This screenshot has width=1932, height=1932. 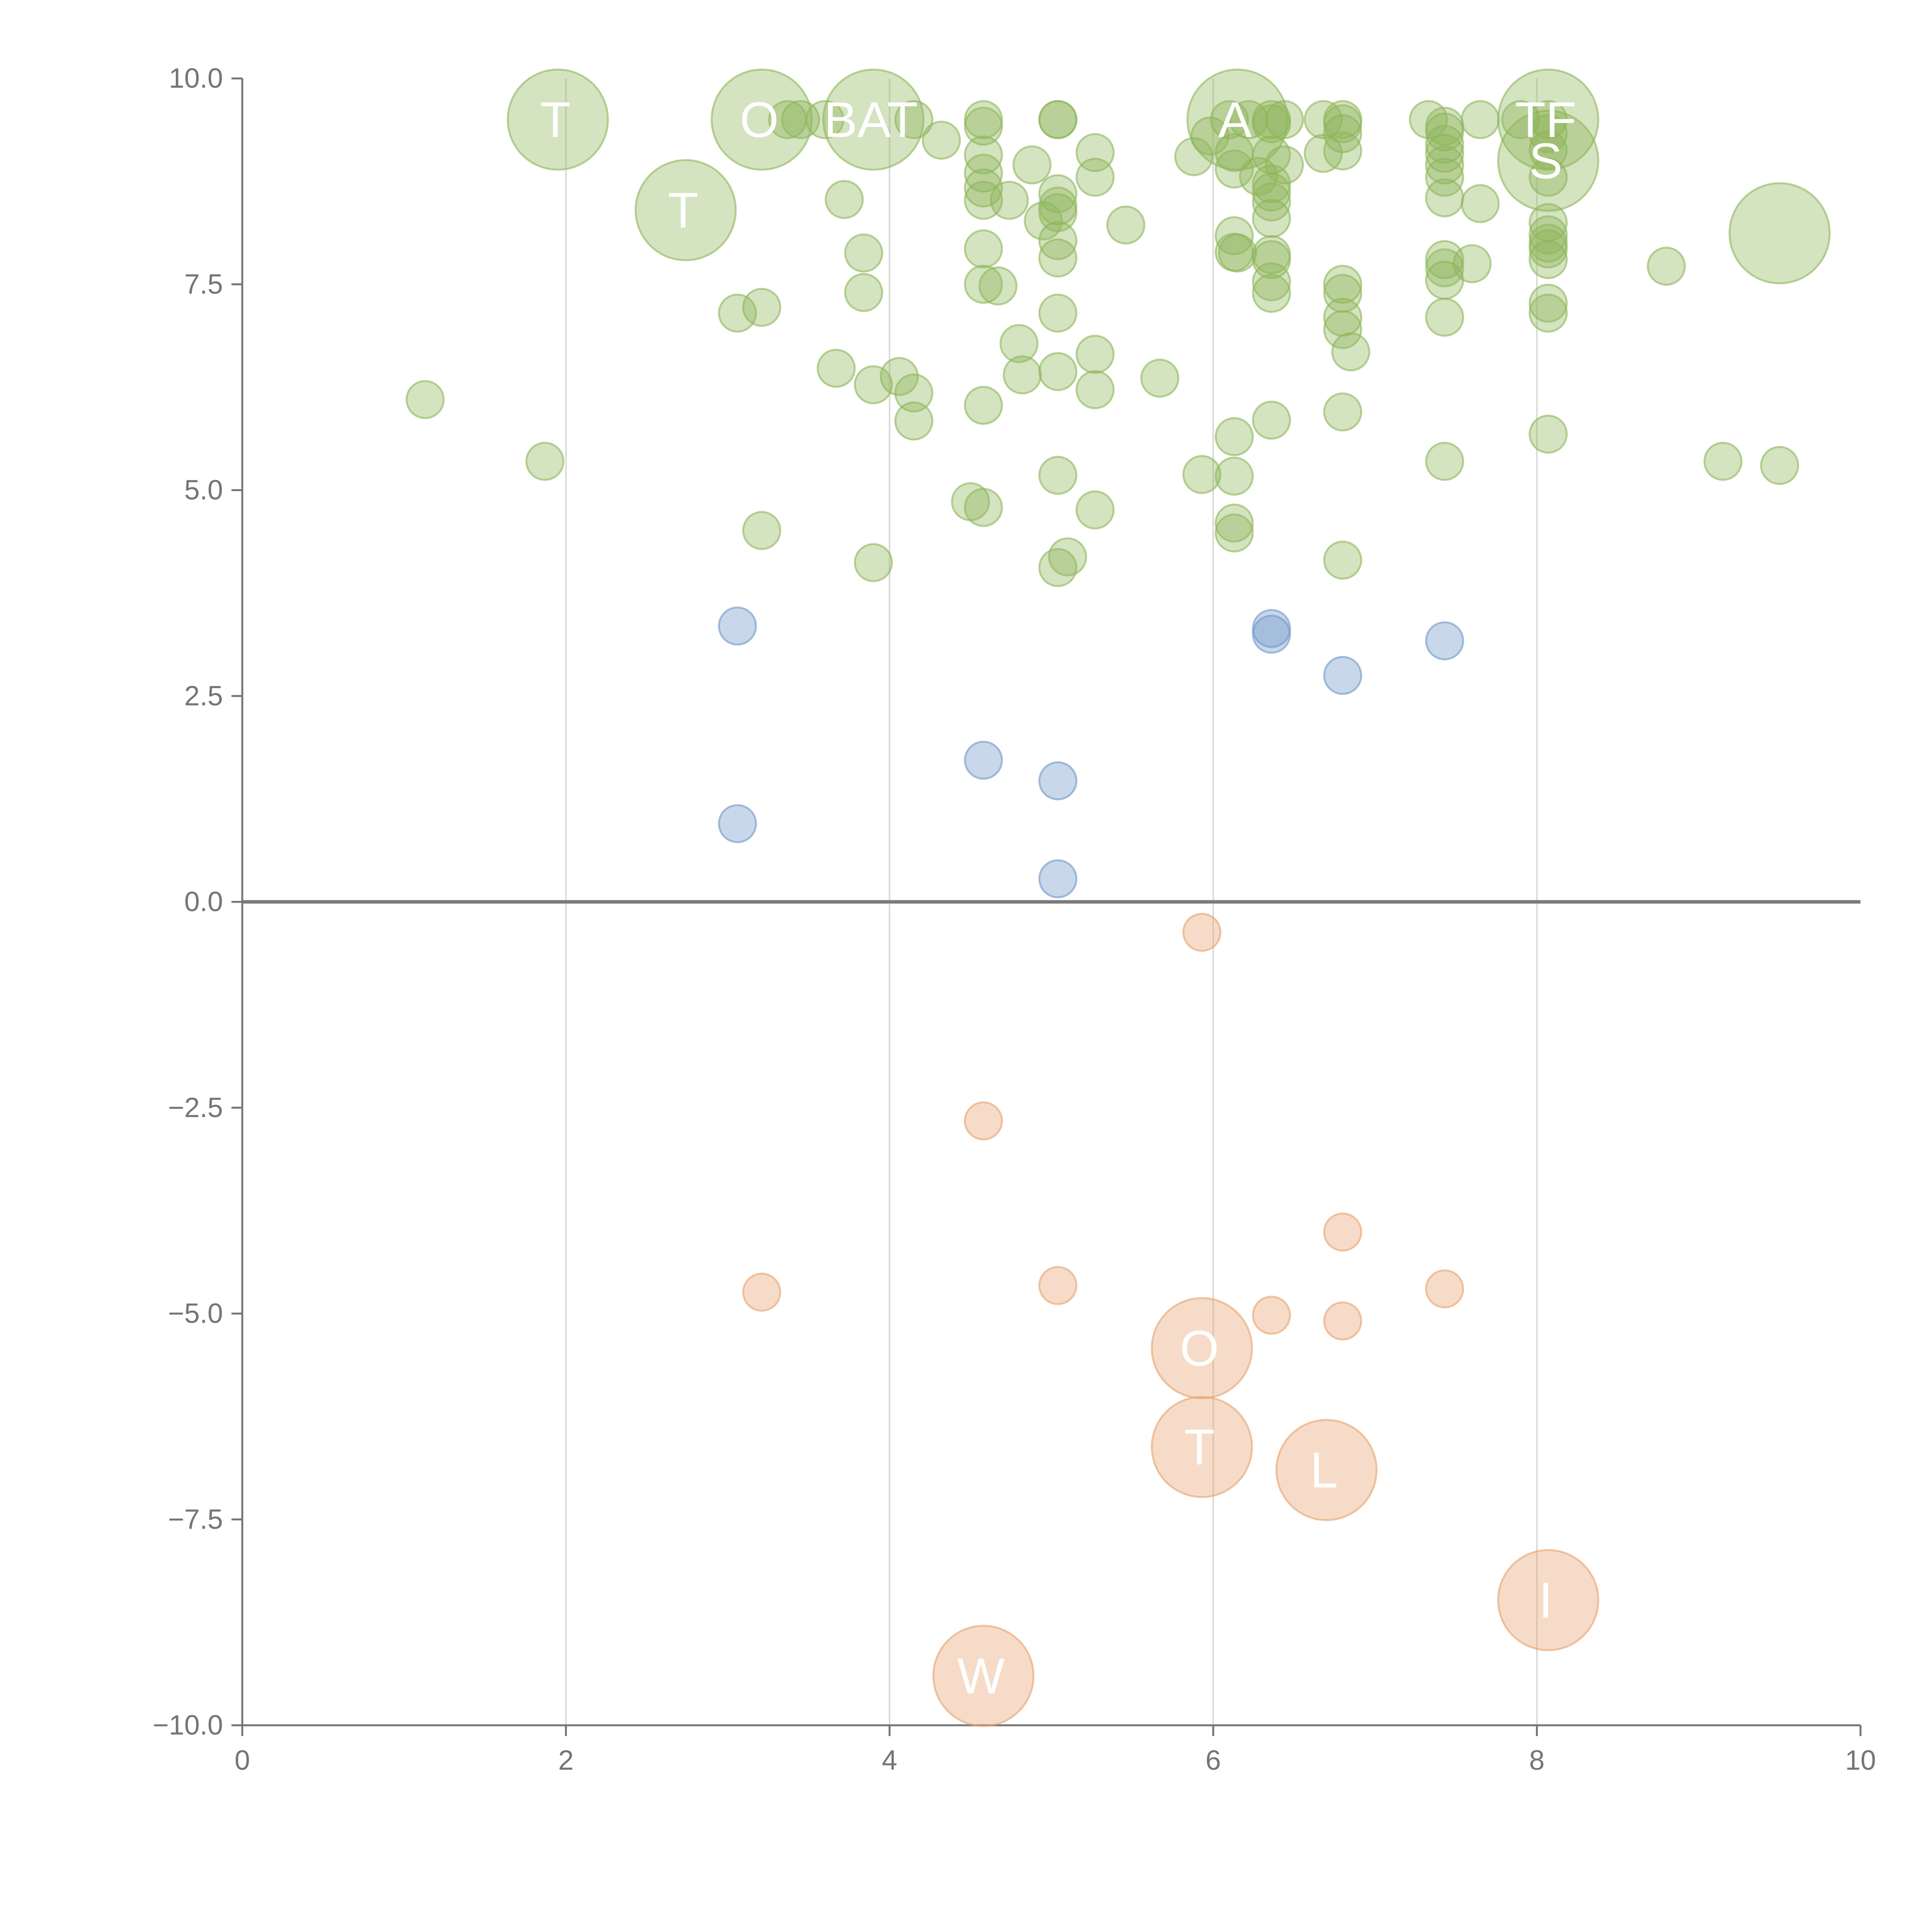 What do you see at coordinates (204, 901) in the screenshot?
I see `y-tick-label-4: 0.0` at bounding box center [204, 901].